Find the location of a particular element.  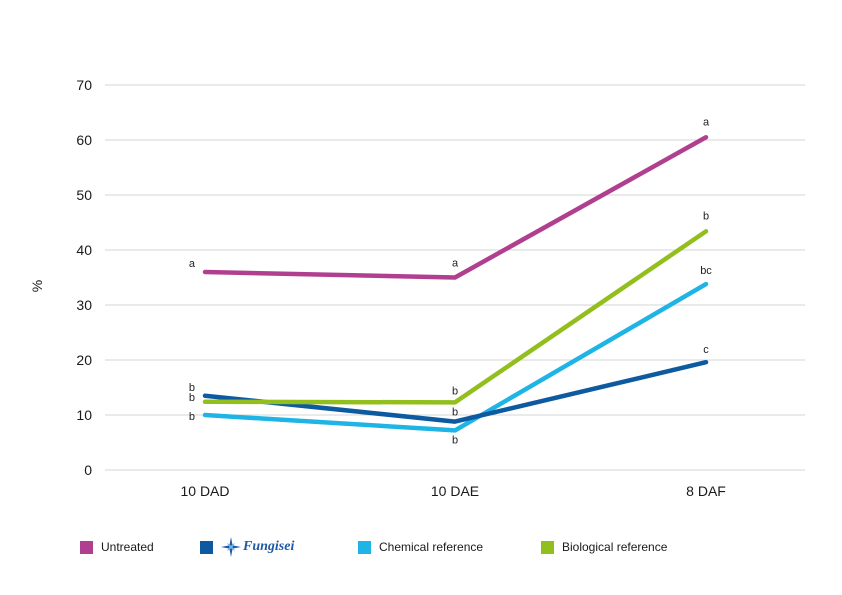

legend-swatch-untreated is located at coordinates (86, 547).